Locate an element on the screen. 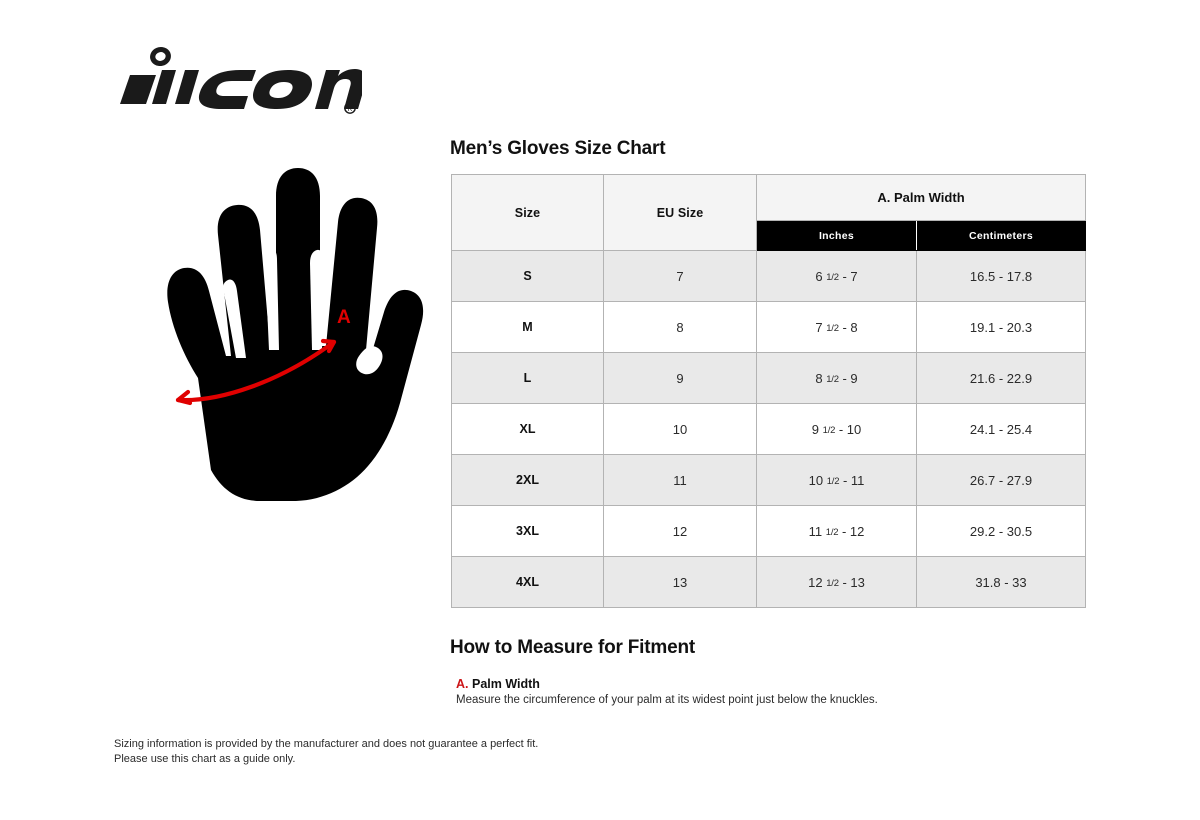 Image resolution: width=1200 pixels, height=820 pixels. cell-centimeters: 24.1 - 25.4 is located at coordinates (1001, 429).